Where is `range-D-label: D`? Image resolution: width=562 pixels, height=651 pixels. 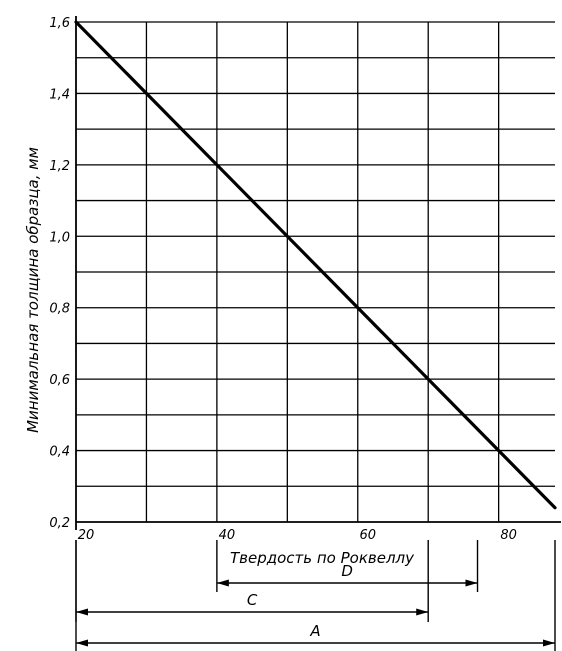
range-D-label: D is located at coordinates (347, 571).